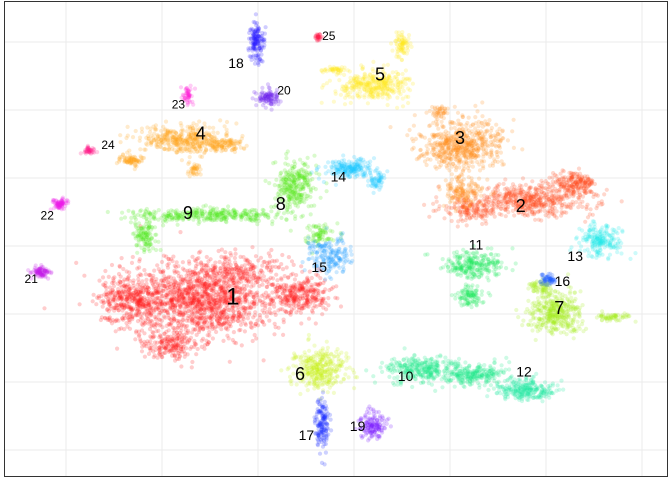  I want to click on cluster-4-points, so click(181, 148).